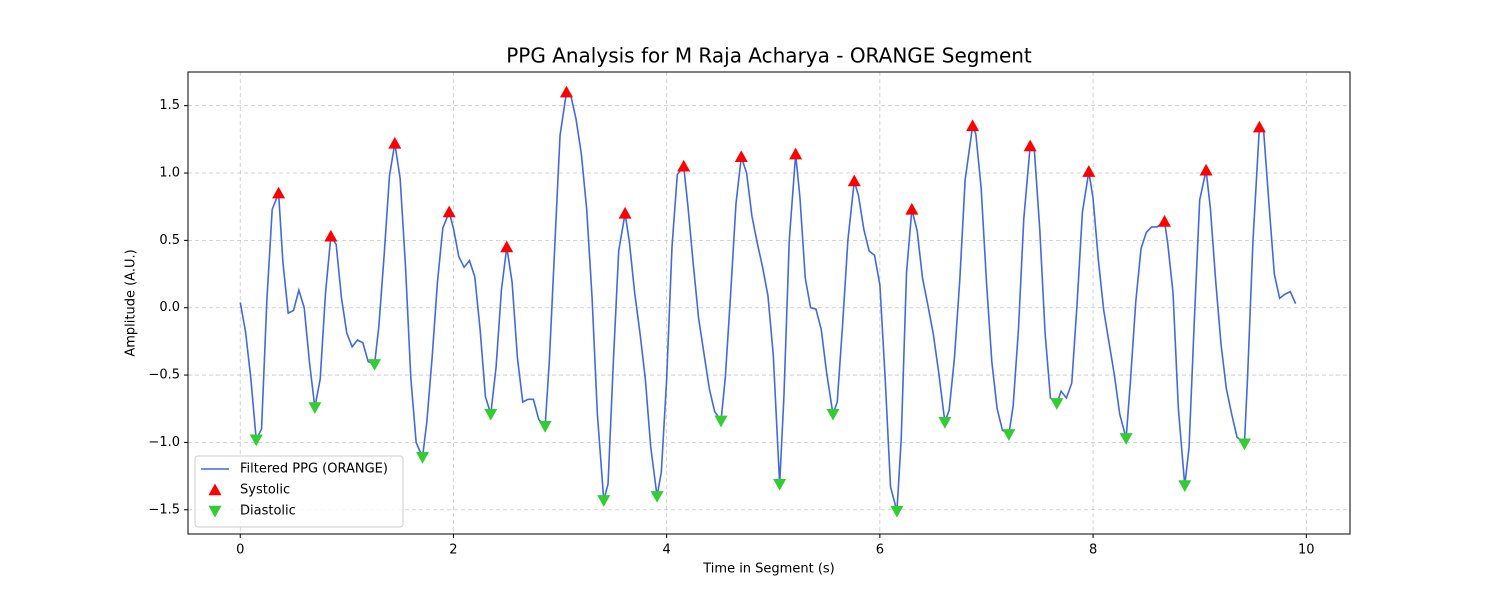 Image resolution: width=1500 pixels, height=600 pixels. What do you see at coordinates (265, 490) in the screenshot?
I see `legend-label: Systolic` at bounding box center [265, 490].